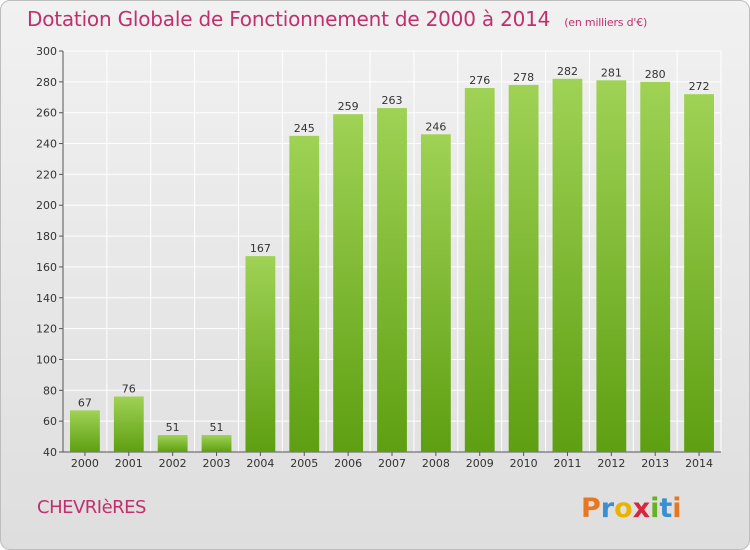 Image resolution: width=750 pixels, height=550 pixels. What do you see at coordinates (46, 174) in the screenshot?
I see `y-tick-label: 220` at bounding box center [46, 174].